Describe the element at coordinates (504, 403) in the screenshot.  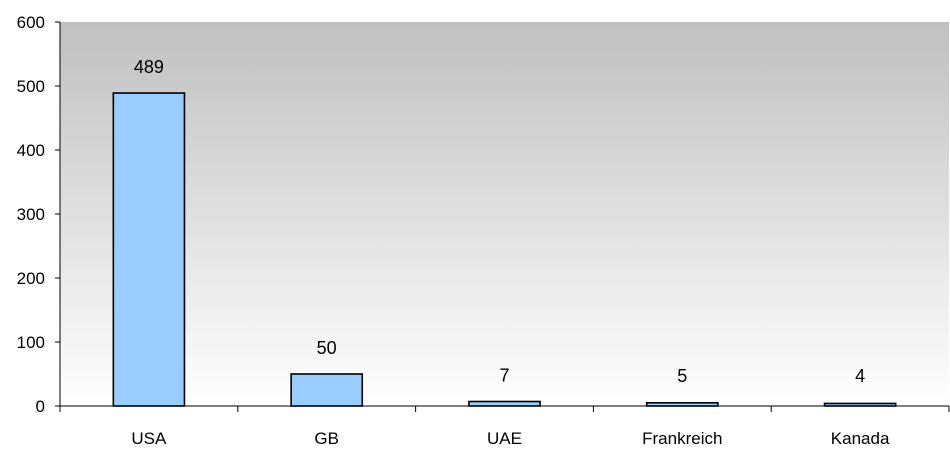
I see `bar-uae` at that location.